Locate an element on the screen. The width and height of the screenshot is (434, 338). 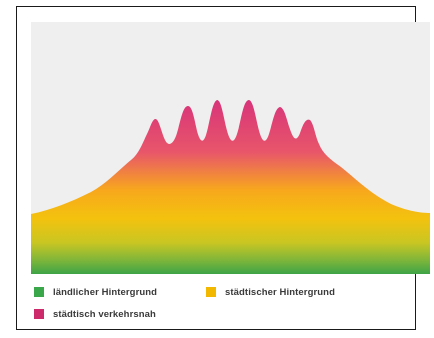
legend-swatch-magenta is located at coordinates (39, 314).